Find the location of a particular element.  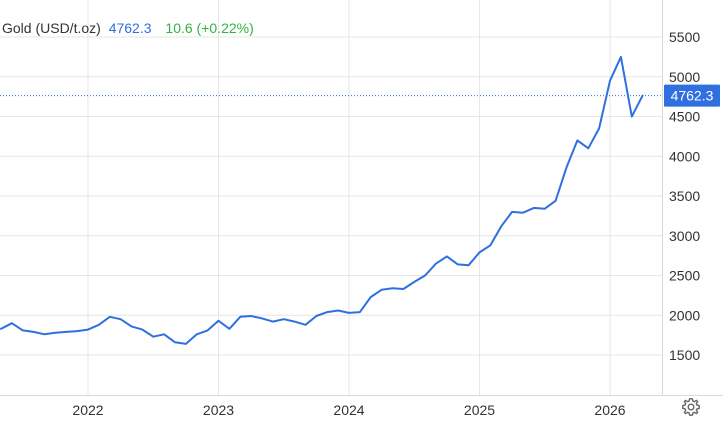

y-tick-label: 3500 is located at coordinates (684, 196).